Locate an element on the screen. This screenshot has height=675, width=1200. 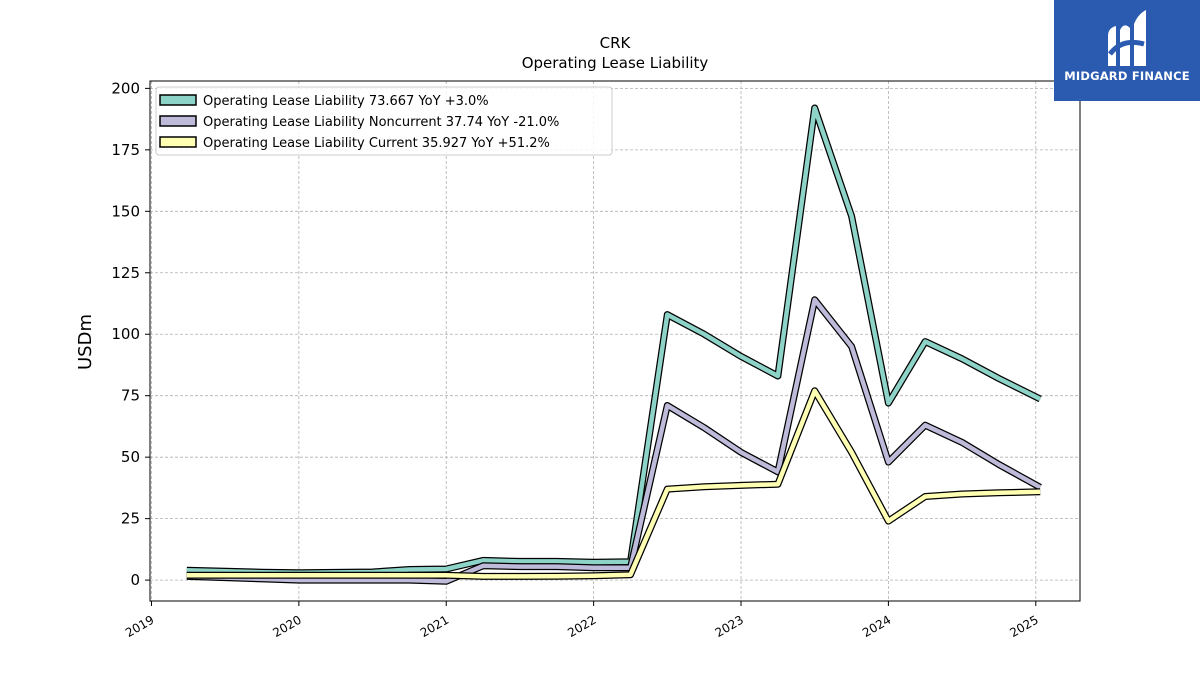
legend-box is located at coordinates (384, 121).